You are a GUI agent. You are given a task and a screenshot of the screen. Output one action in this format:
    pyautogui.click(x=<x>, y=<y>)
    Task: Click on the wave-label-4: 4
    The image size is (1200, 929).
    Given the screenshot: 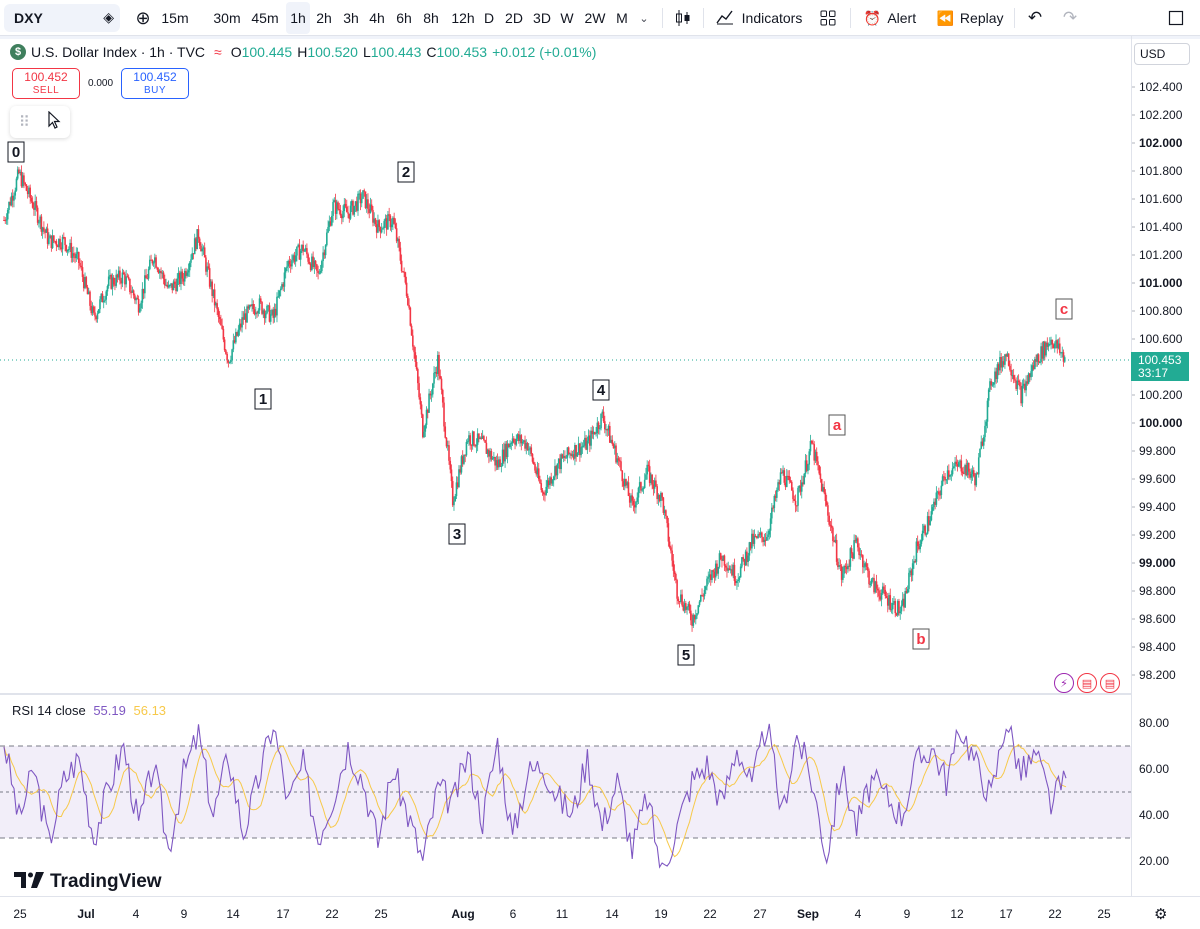 What is the action you would take?
    pyautogui.click(x=601, y=390)
    